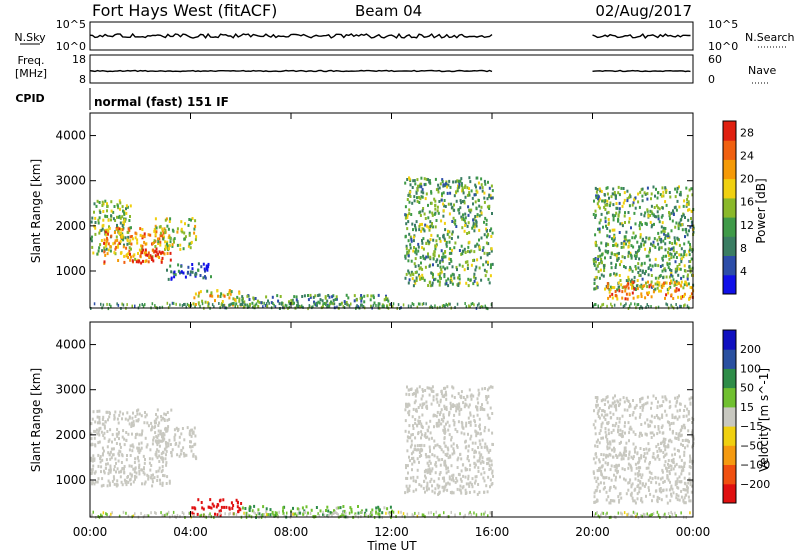 The image size is (800, 554). Describe the element at coordinates (764, 420) in the screenshot. I see `velocity-colorbar-label: Velocity [m s^-1]` at that location.